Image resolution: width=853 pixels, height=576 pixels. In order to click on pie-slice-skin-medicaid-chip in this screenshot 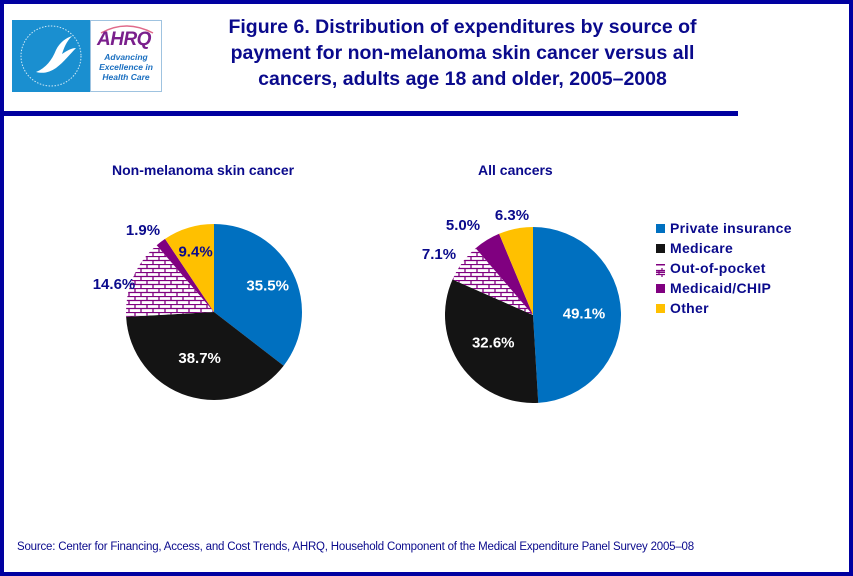, I will do `click(185, 275)`.